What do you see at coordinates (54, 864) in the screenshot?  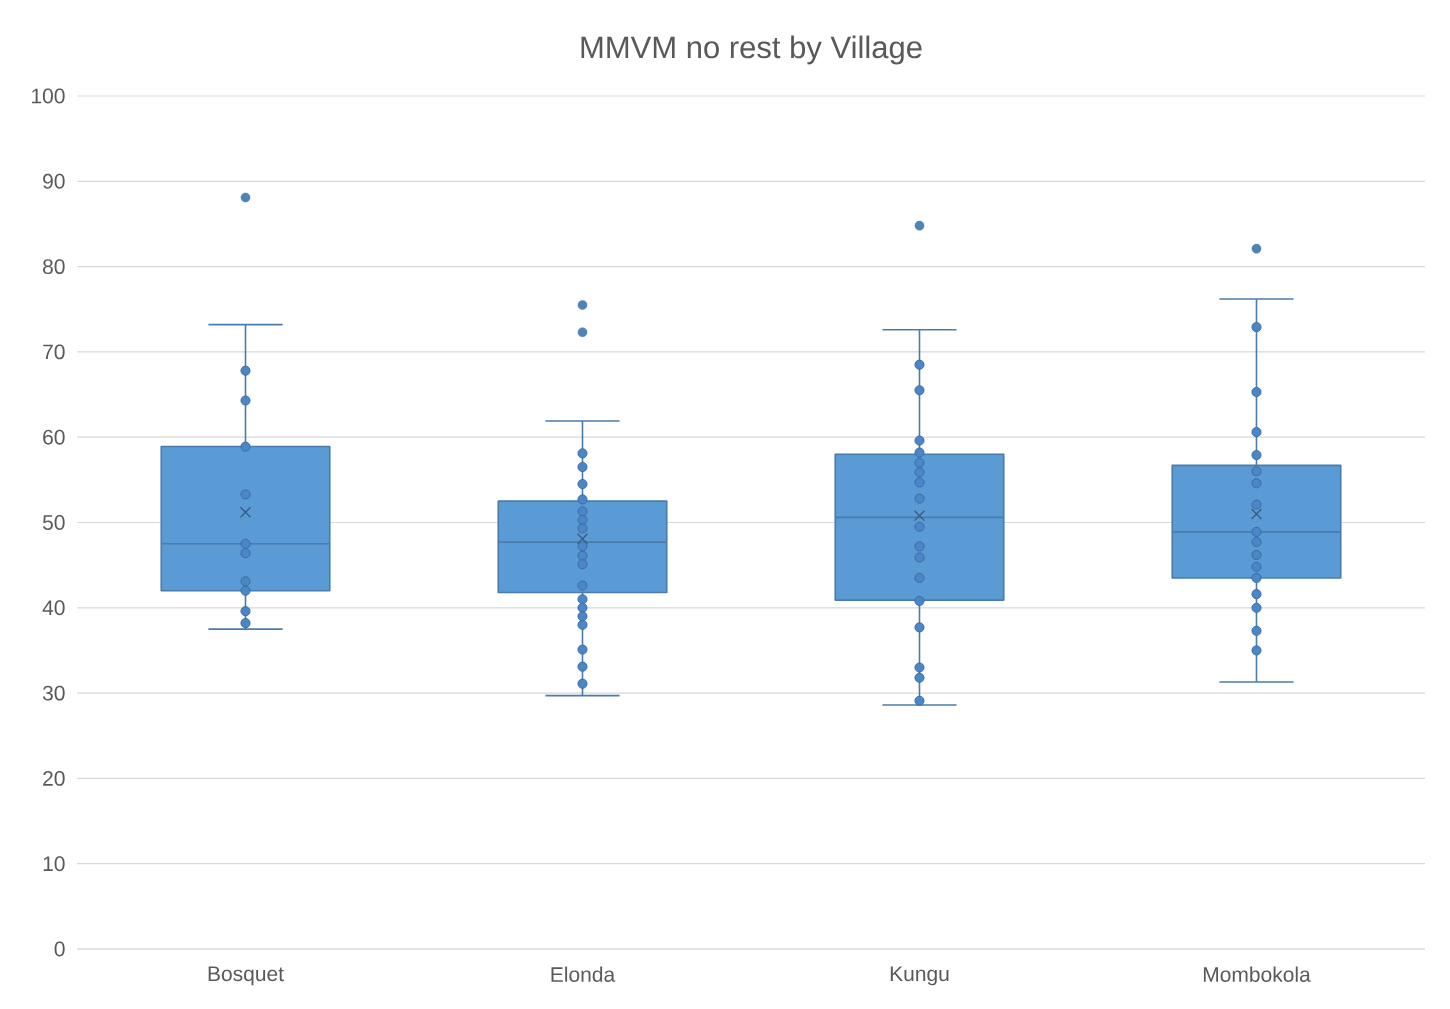 I see `y-tick-label: 10` at bounding box center [54, 864].